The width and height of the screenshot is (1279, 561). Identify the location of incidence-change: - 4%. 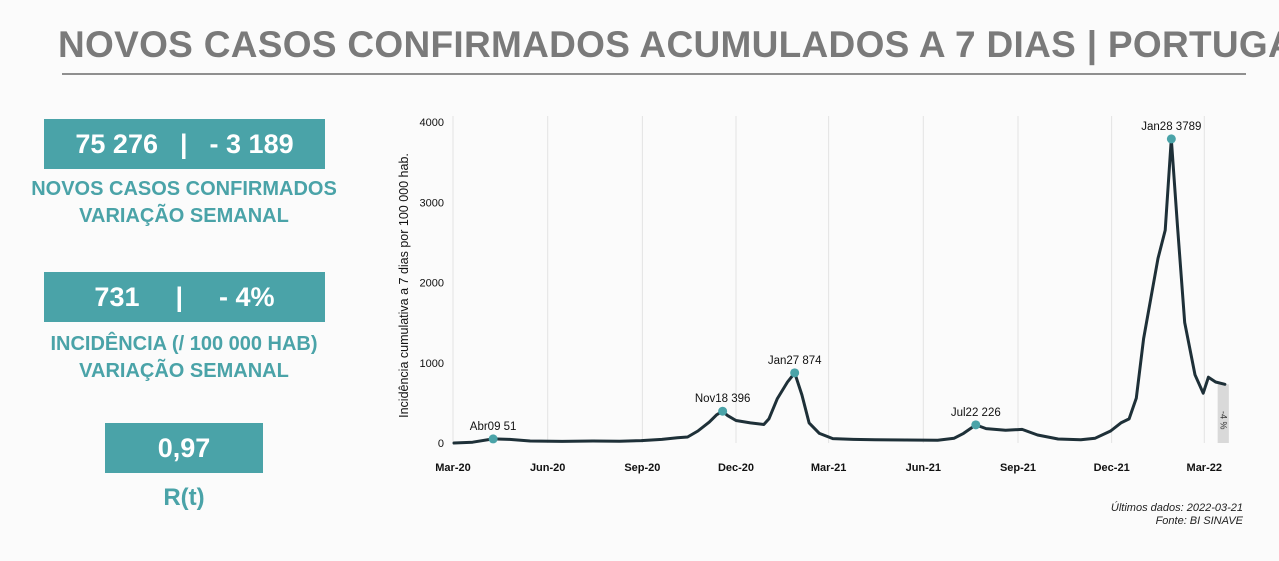
(247, 296).